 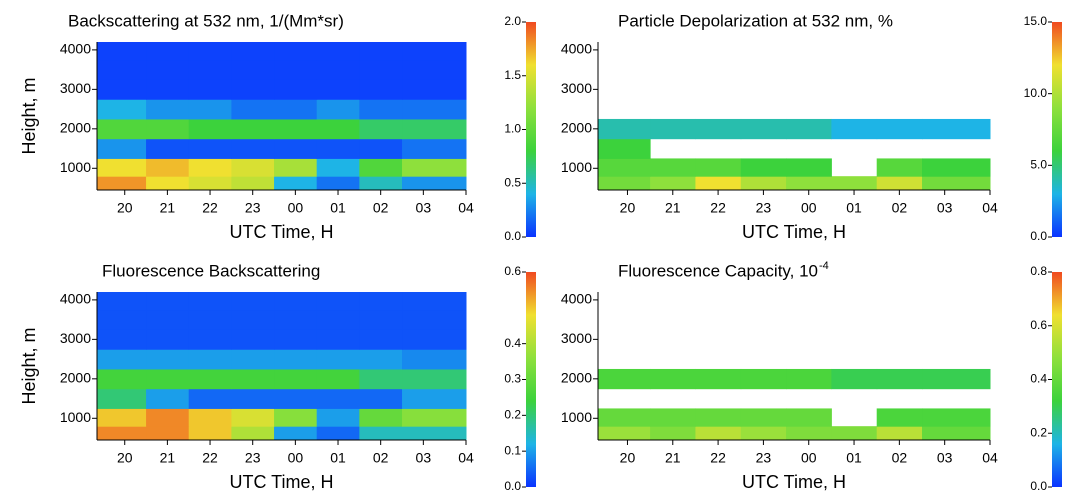 What do you see at coordinates (206, 20) in the screenshot?
I see `panel-title: Backscattering at 532 nm, 1/(Mm*sr)` at bounding box center [206, 20].